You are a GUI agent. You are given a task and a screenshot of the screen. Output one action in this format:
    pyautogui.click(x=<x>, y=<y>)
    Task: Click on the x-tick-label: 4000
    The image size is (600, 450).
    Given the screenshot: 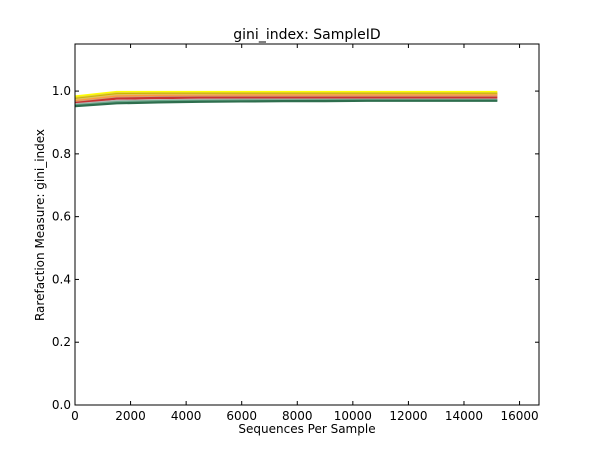 What is the action you would take?
    pyautogui.click(x=186, y=416)
    